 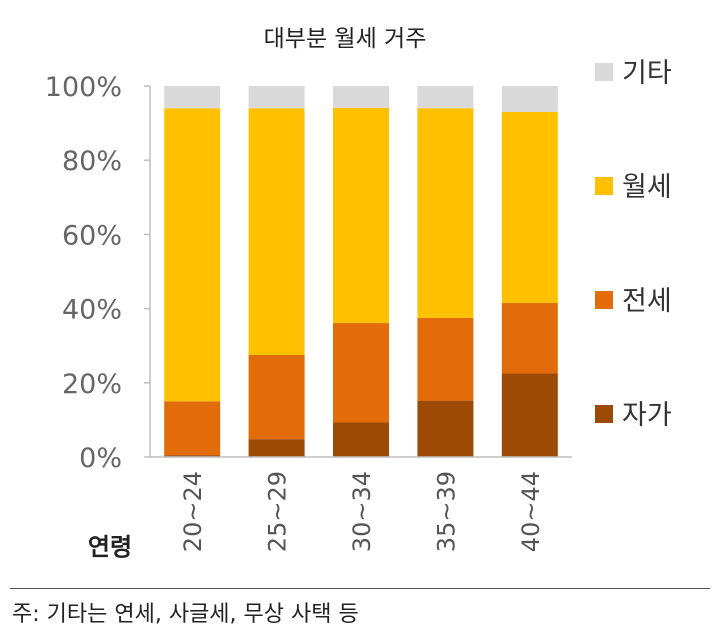 What do you see at coordinates (647, 73) in the screenshot?
I see `legend-label: 기타` at bounding box center [647, 73].